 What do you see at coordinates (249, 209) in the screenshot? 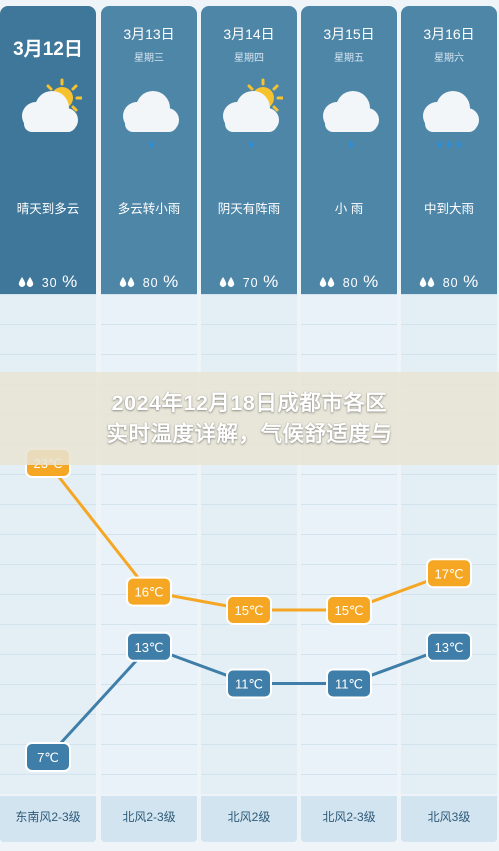
I see `weather-description: 阴天有阵雨` at bounding box center [249, 209].